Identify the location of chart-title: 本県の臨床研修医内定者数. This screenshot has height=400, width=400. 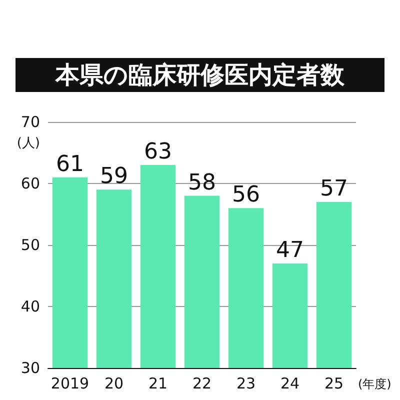
(200, 75).